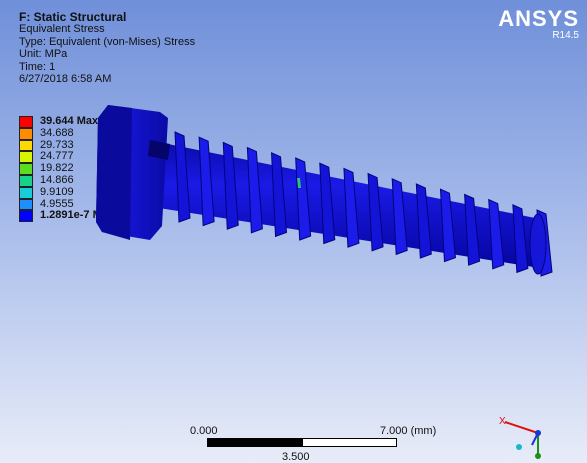 The width and height of the screenshot is (587, 463). I want to click on result-timestamp: 6/27/2018 6:58 AM, so click(65, 79).